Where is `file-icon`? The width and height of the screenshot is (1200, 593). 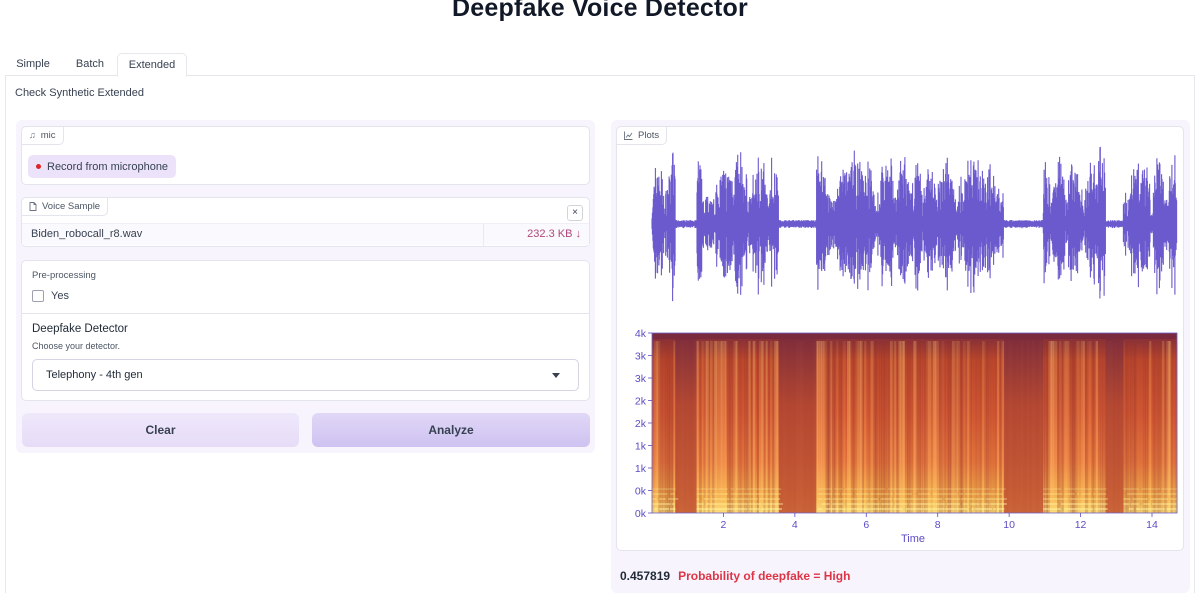
file-icon is located at coordinates (33, 206).